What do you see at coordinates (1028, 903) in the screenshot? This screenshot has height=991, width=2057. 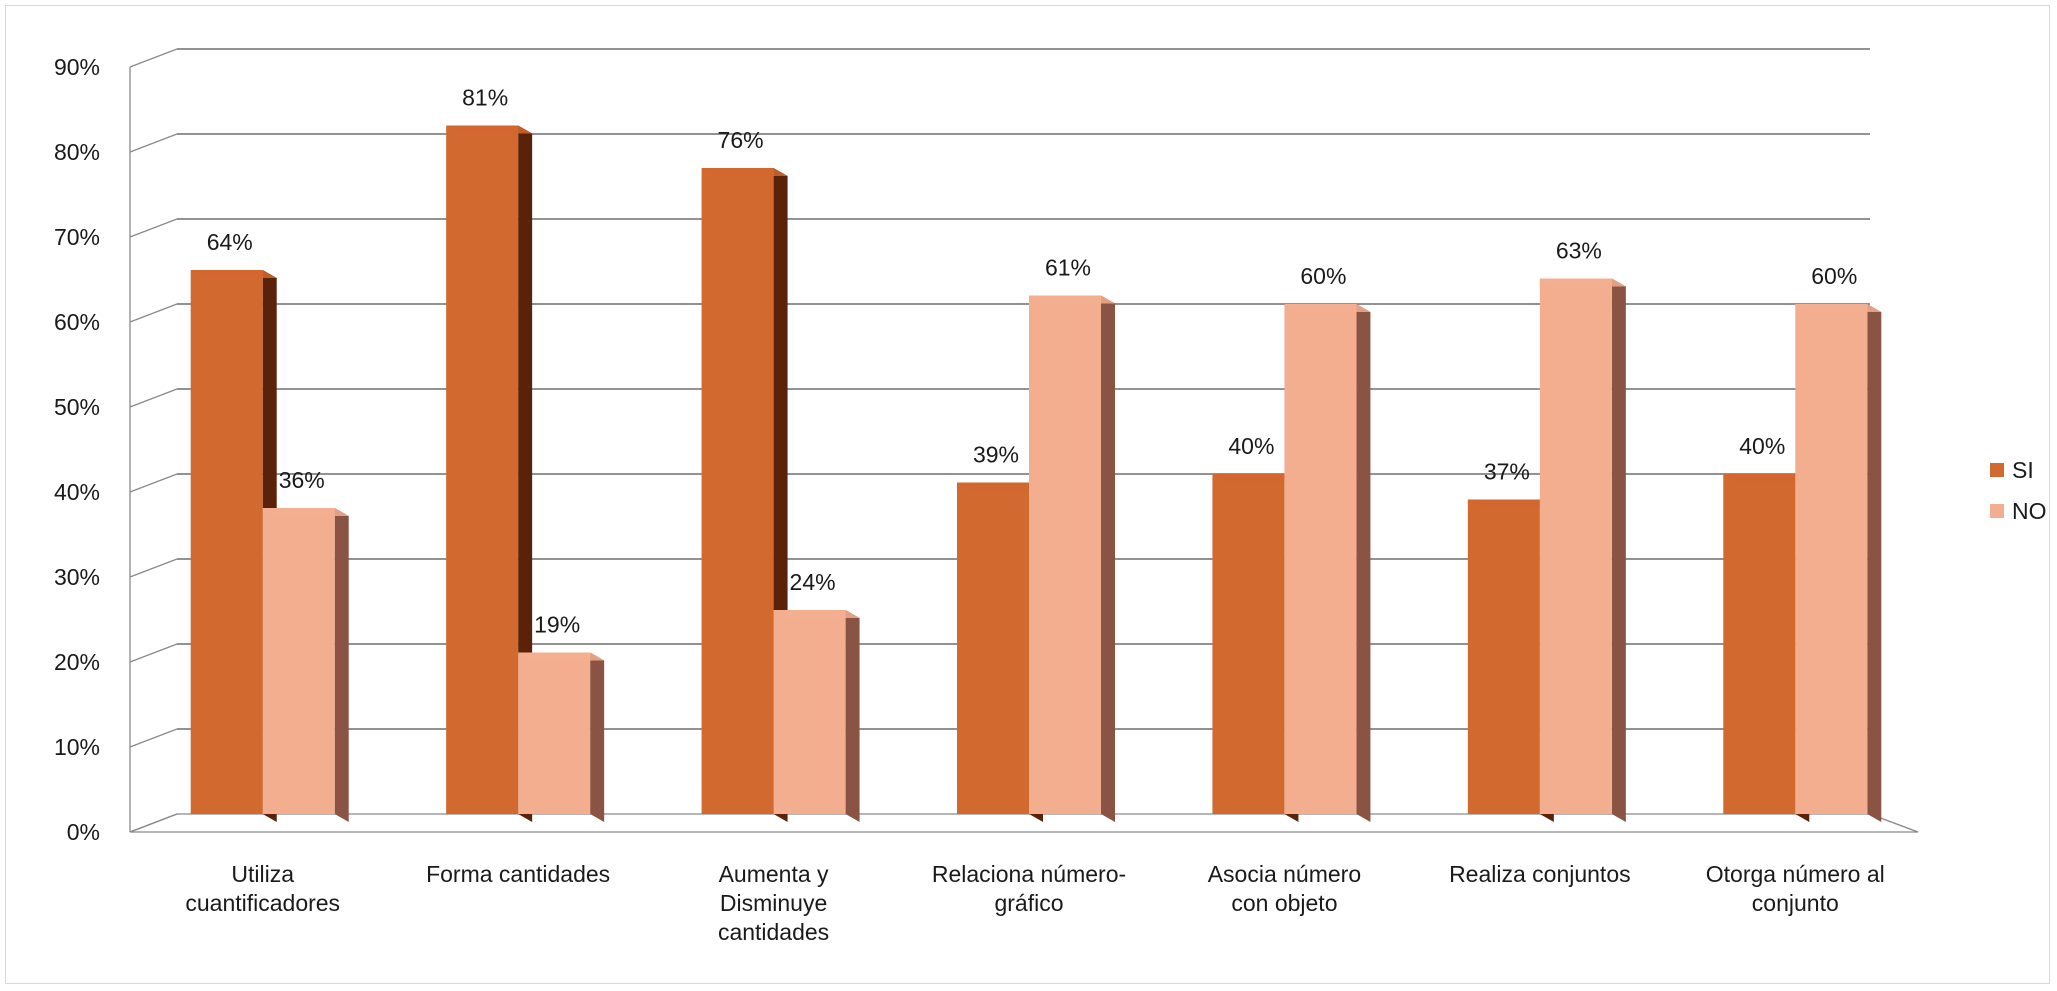 I see `x-category-label-line: gráfico` at bounding box center [1028, 903].